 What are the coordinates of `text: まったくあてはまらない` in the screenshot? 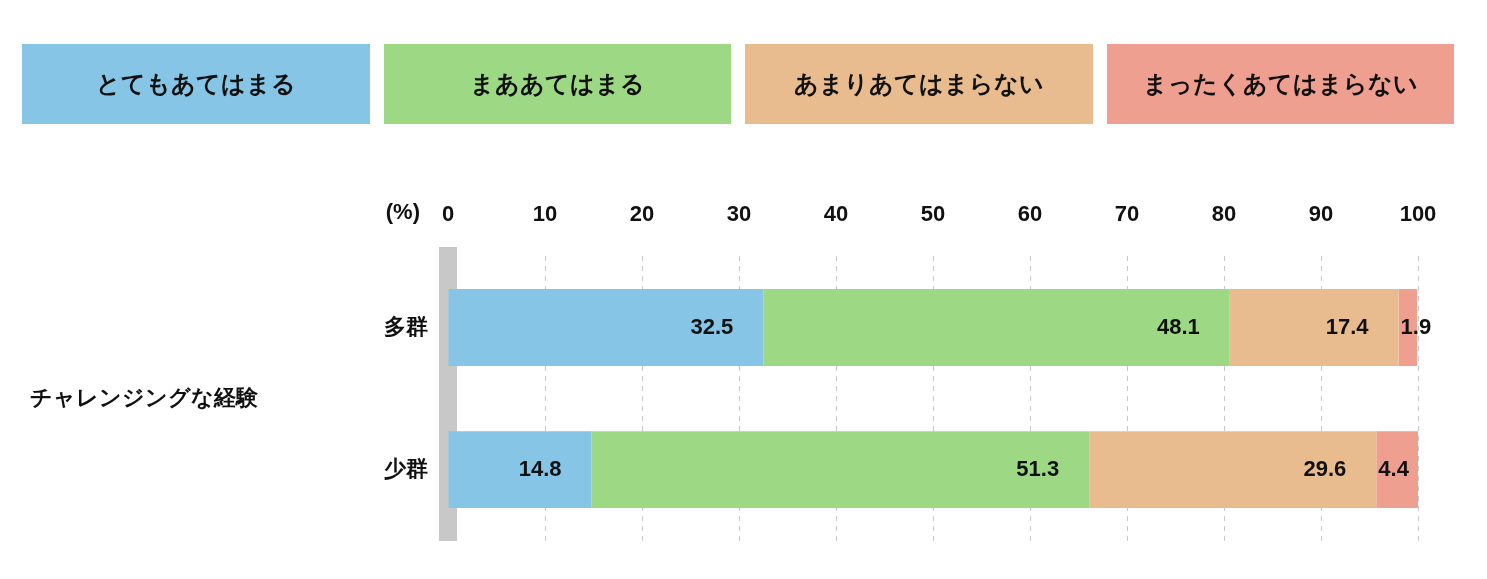 It's located at (1280, 84).